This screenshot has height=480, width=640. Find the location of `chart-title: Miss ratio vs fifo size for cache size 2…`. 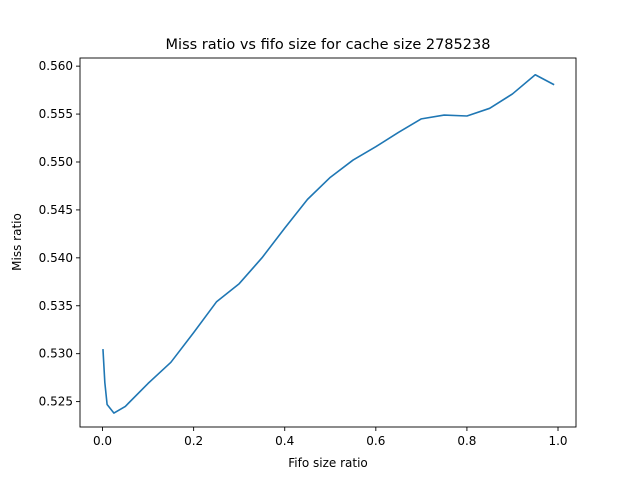

chart-title: Miss ratio vs fifo size for cache size 2… is located at coordinates (328, 45).